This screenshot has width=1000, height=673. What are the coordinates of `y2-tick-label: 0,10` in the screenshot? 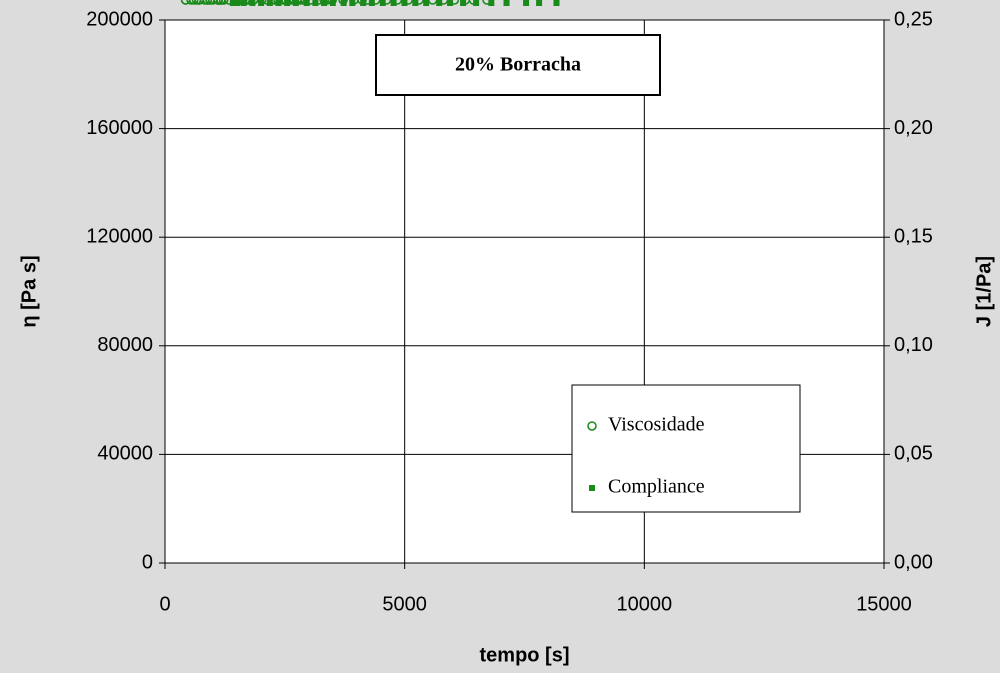 It's located at (913, 345).